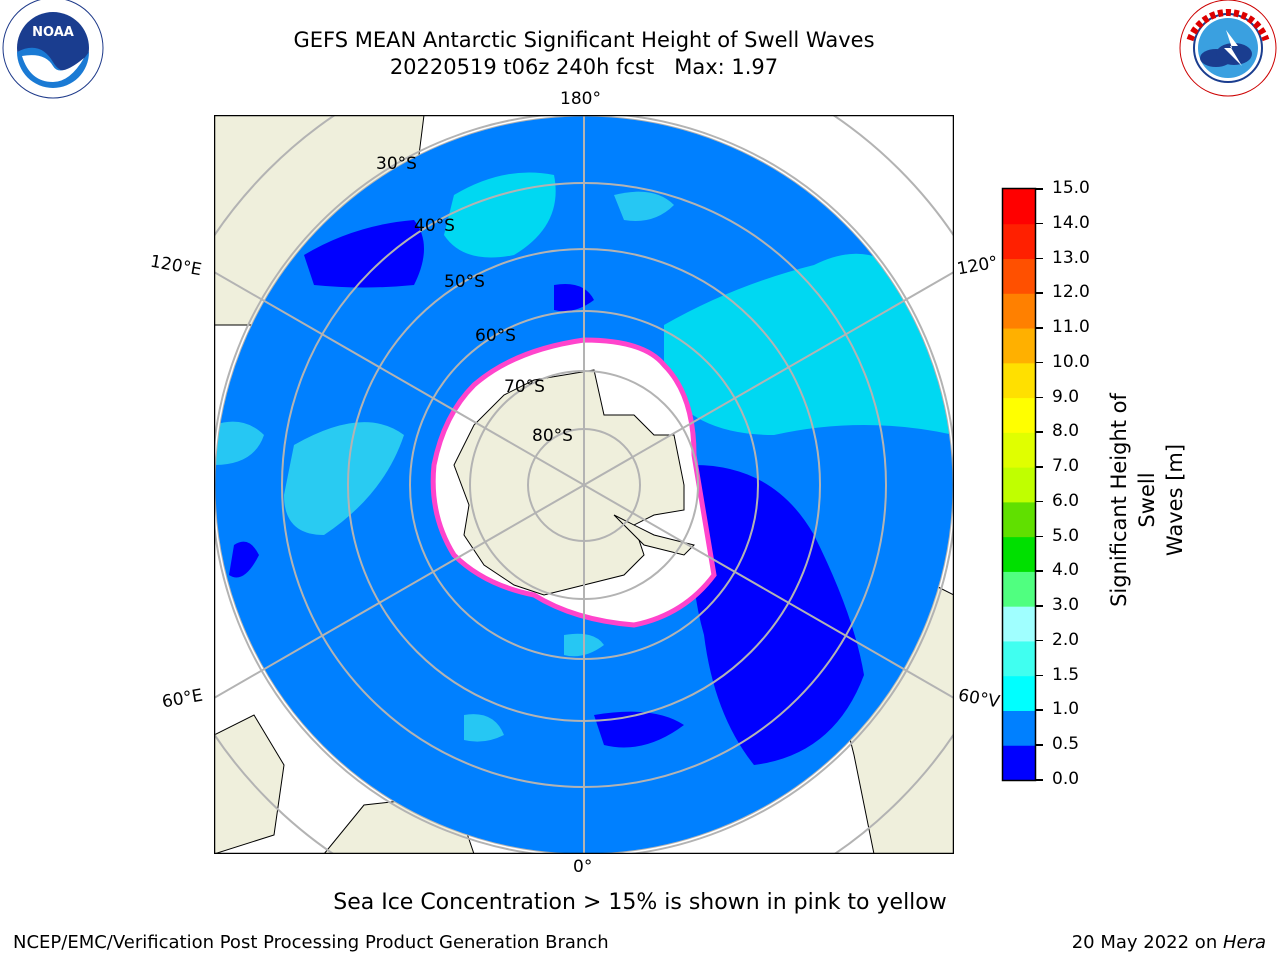  What do you see at coordinates (53, 32) in the screenshot?
I see `noaa-logo-text: NOAA` at bounding box center [53, 32].